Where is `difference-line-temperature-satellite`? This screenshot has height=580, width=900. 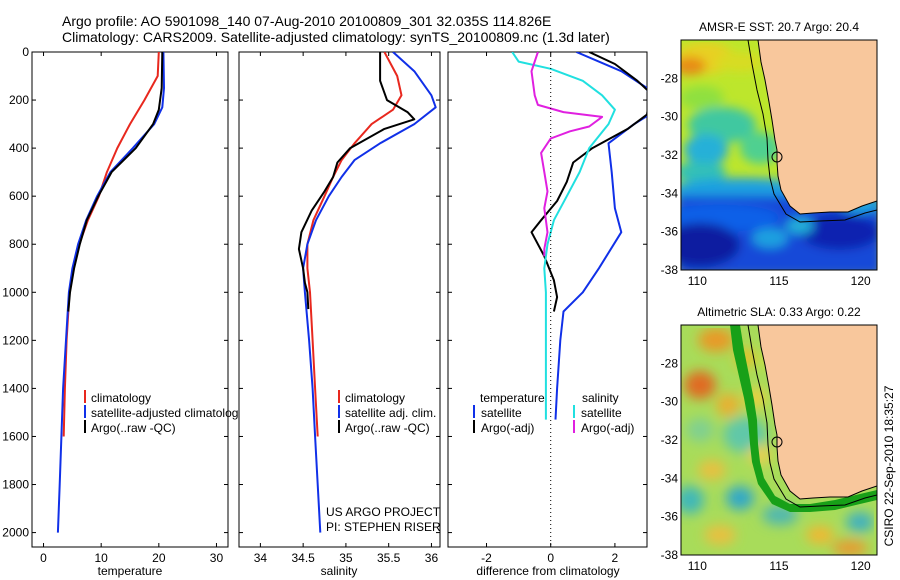
difference-line-temperature-satellite is located at coordinates (600, 236).